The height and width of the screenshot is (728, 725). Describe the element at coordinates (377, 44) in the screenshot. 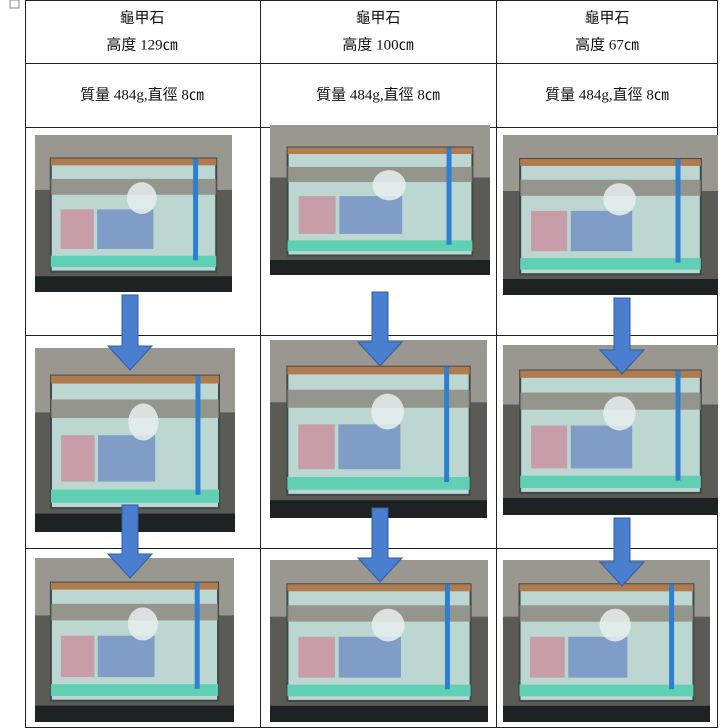

I see `height-label: 高度 100㎝` at that location.